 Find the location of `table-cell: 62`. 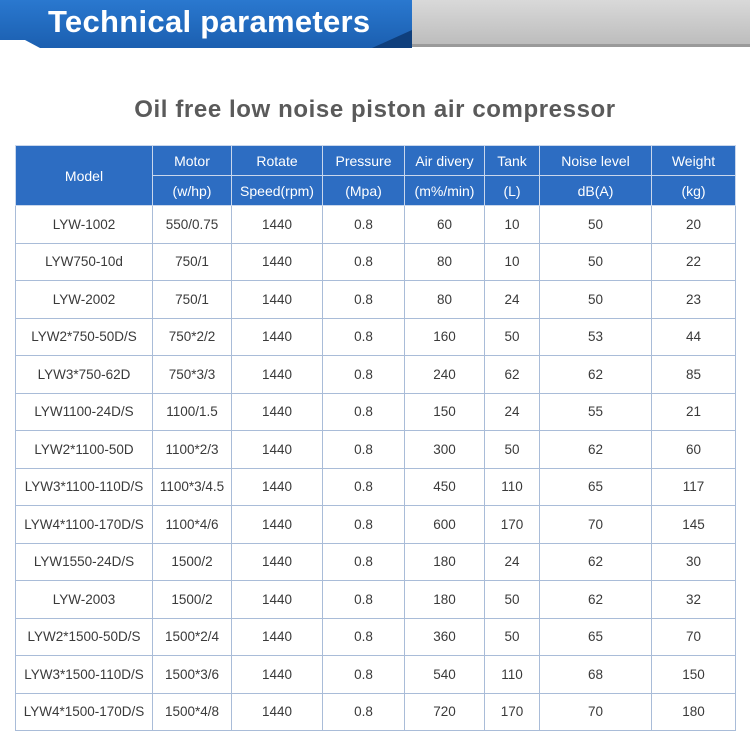

table-cell: 62 is located at coordinates (595, 599).